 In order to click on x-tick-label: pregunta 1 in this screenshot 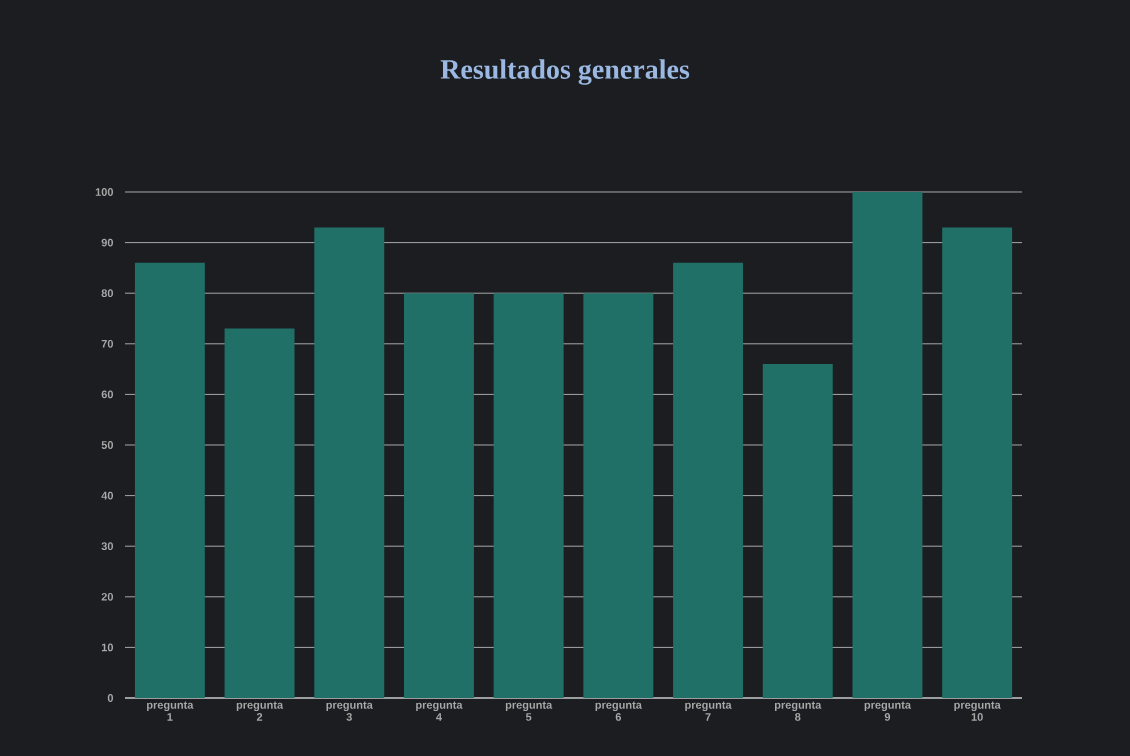, I will do `click(170, 711)`.